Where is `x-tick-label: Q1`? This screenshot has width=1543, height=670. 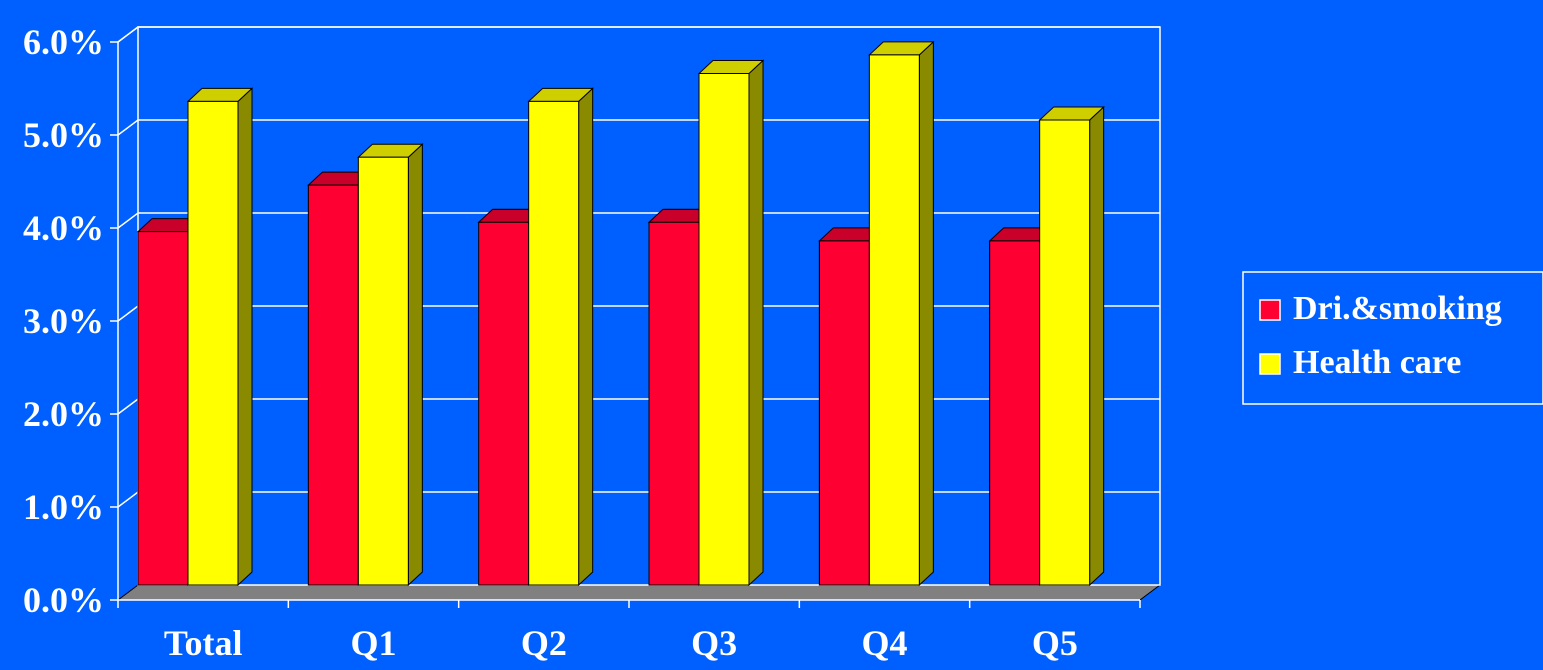 x-tick-label: Q1 is located at coordinates (373, 643).